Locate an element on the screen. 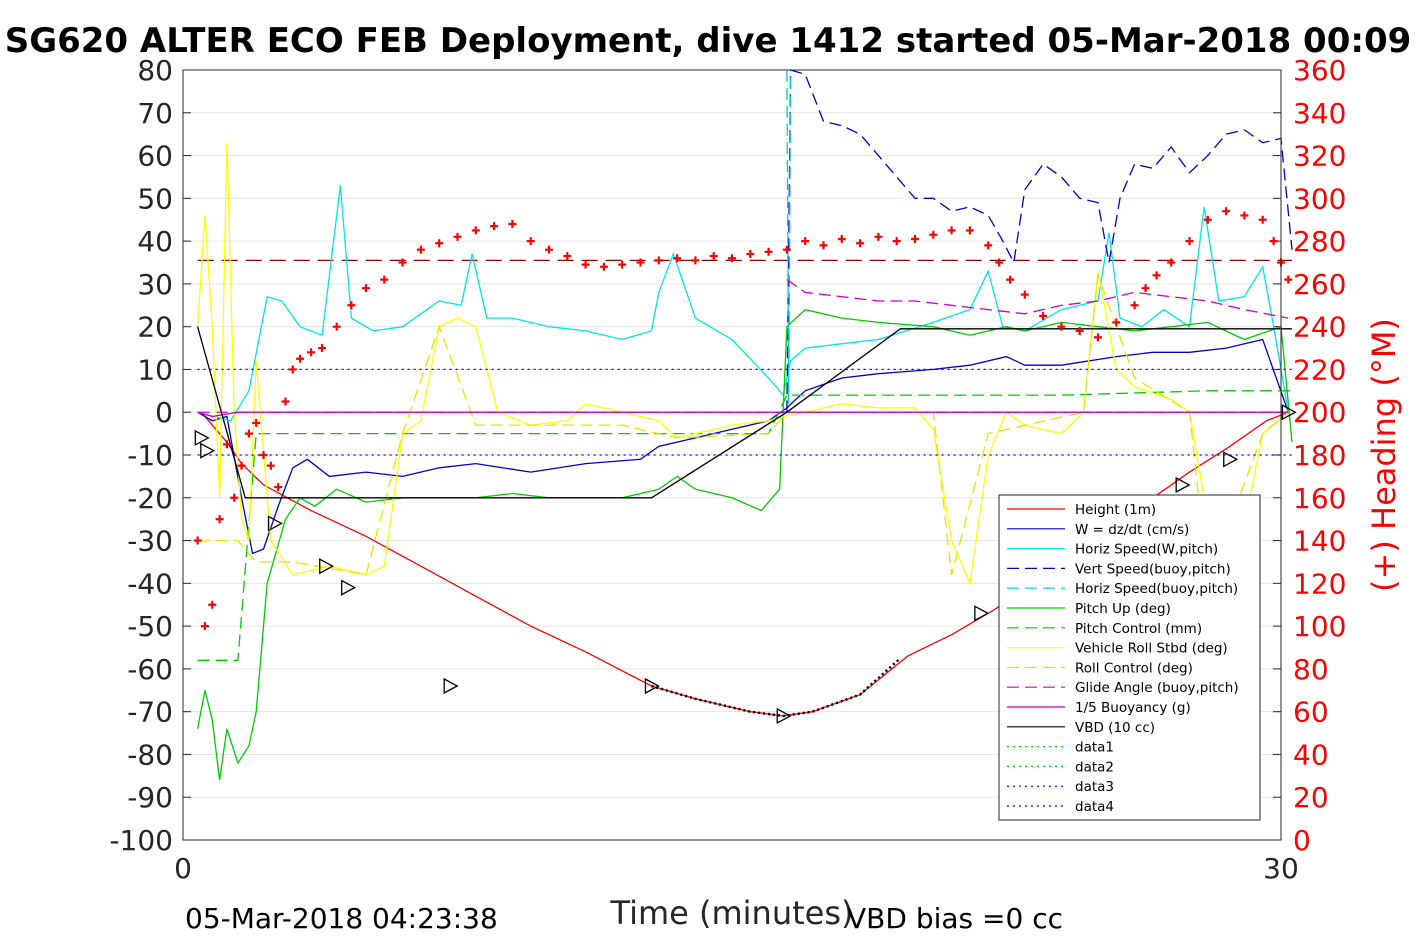  footer-vbd-bias: VBD bias =0 cc is located at coordinates (955, 918).